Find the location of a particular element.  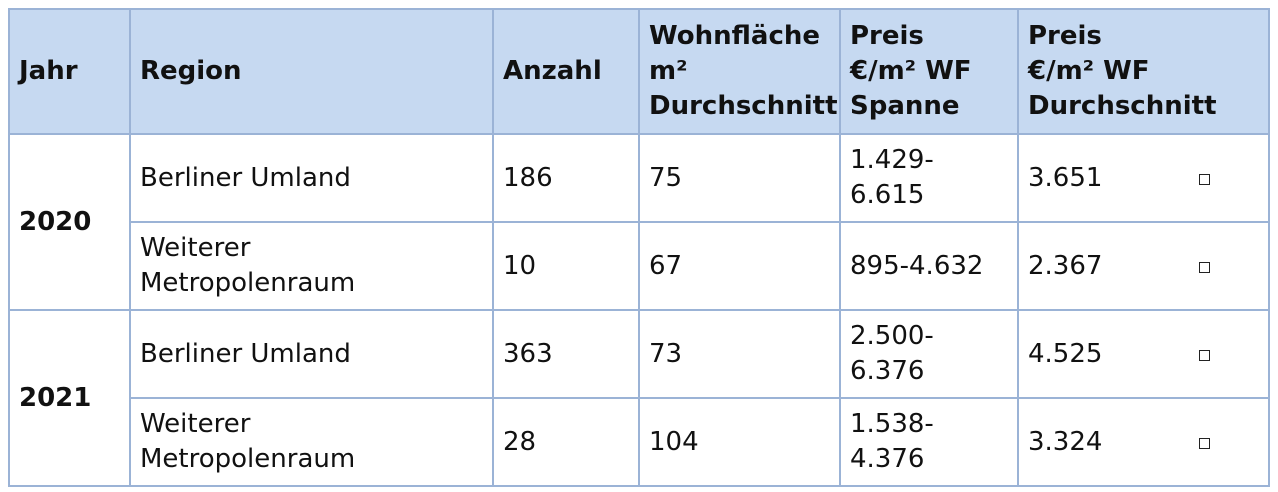

wohnflaeche-cell: 73 is located at coordinates (739, 354).